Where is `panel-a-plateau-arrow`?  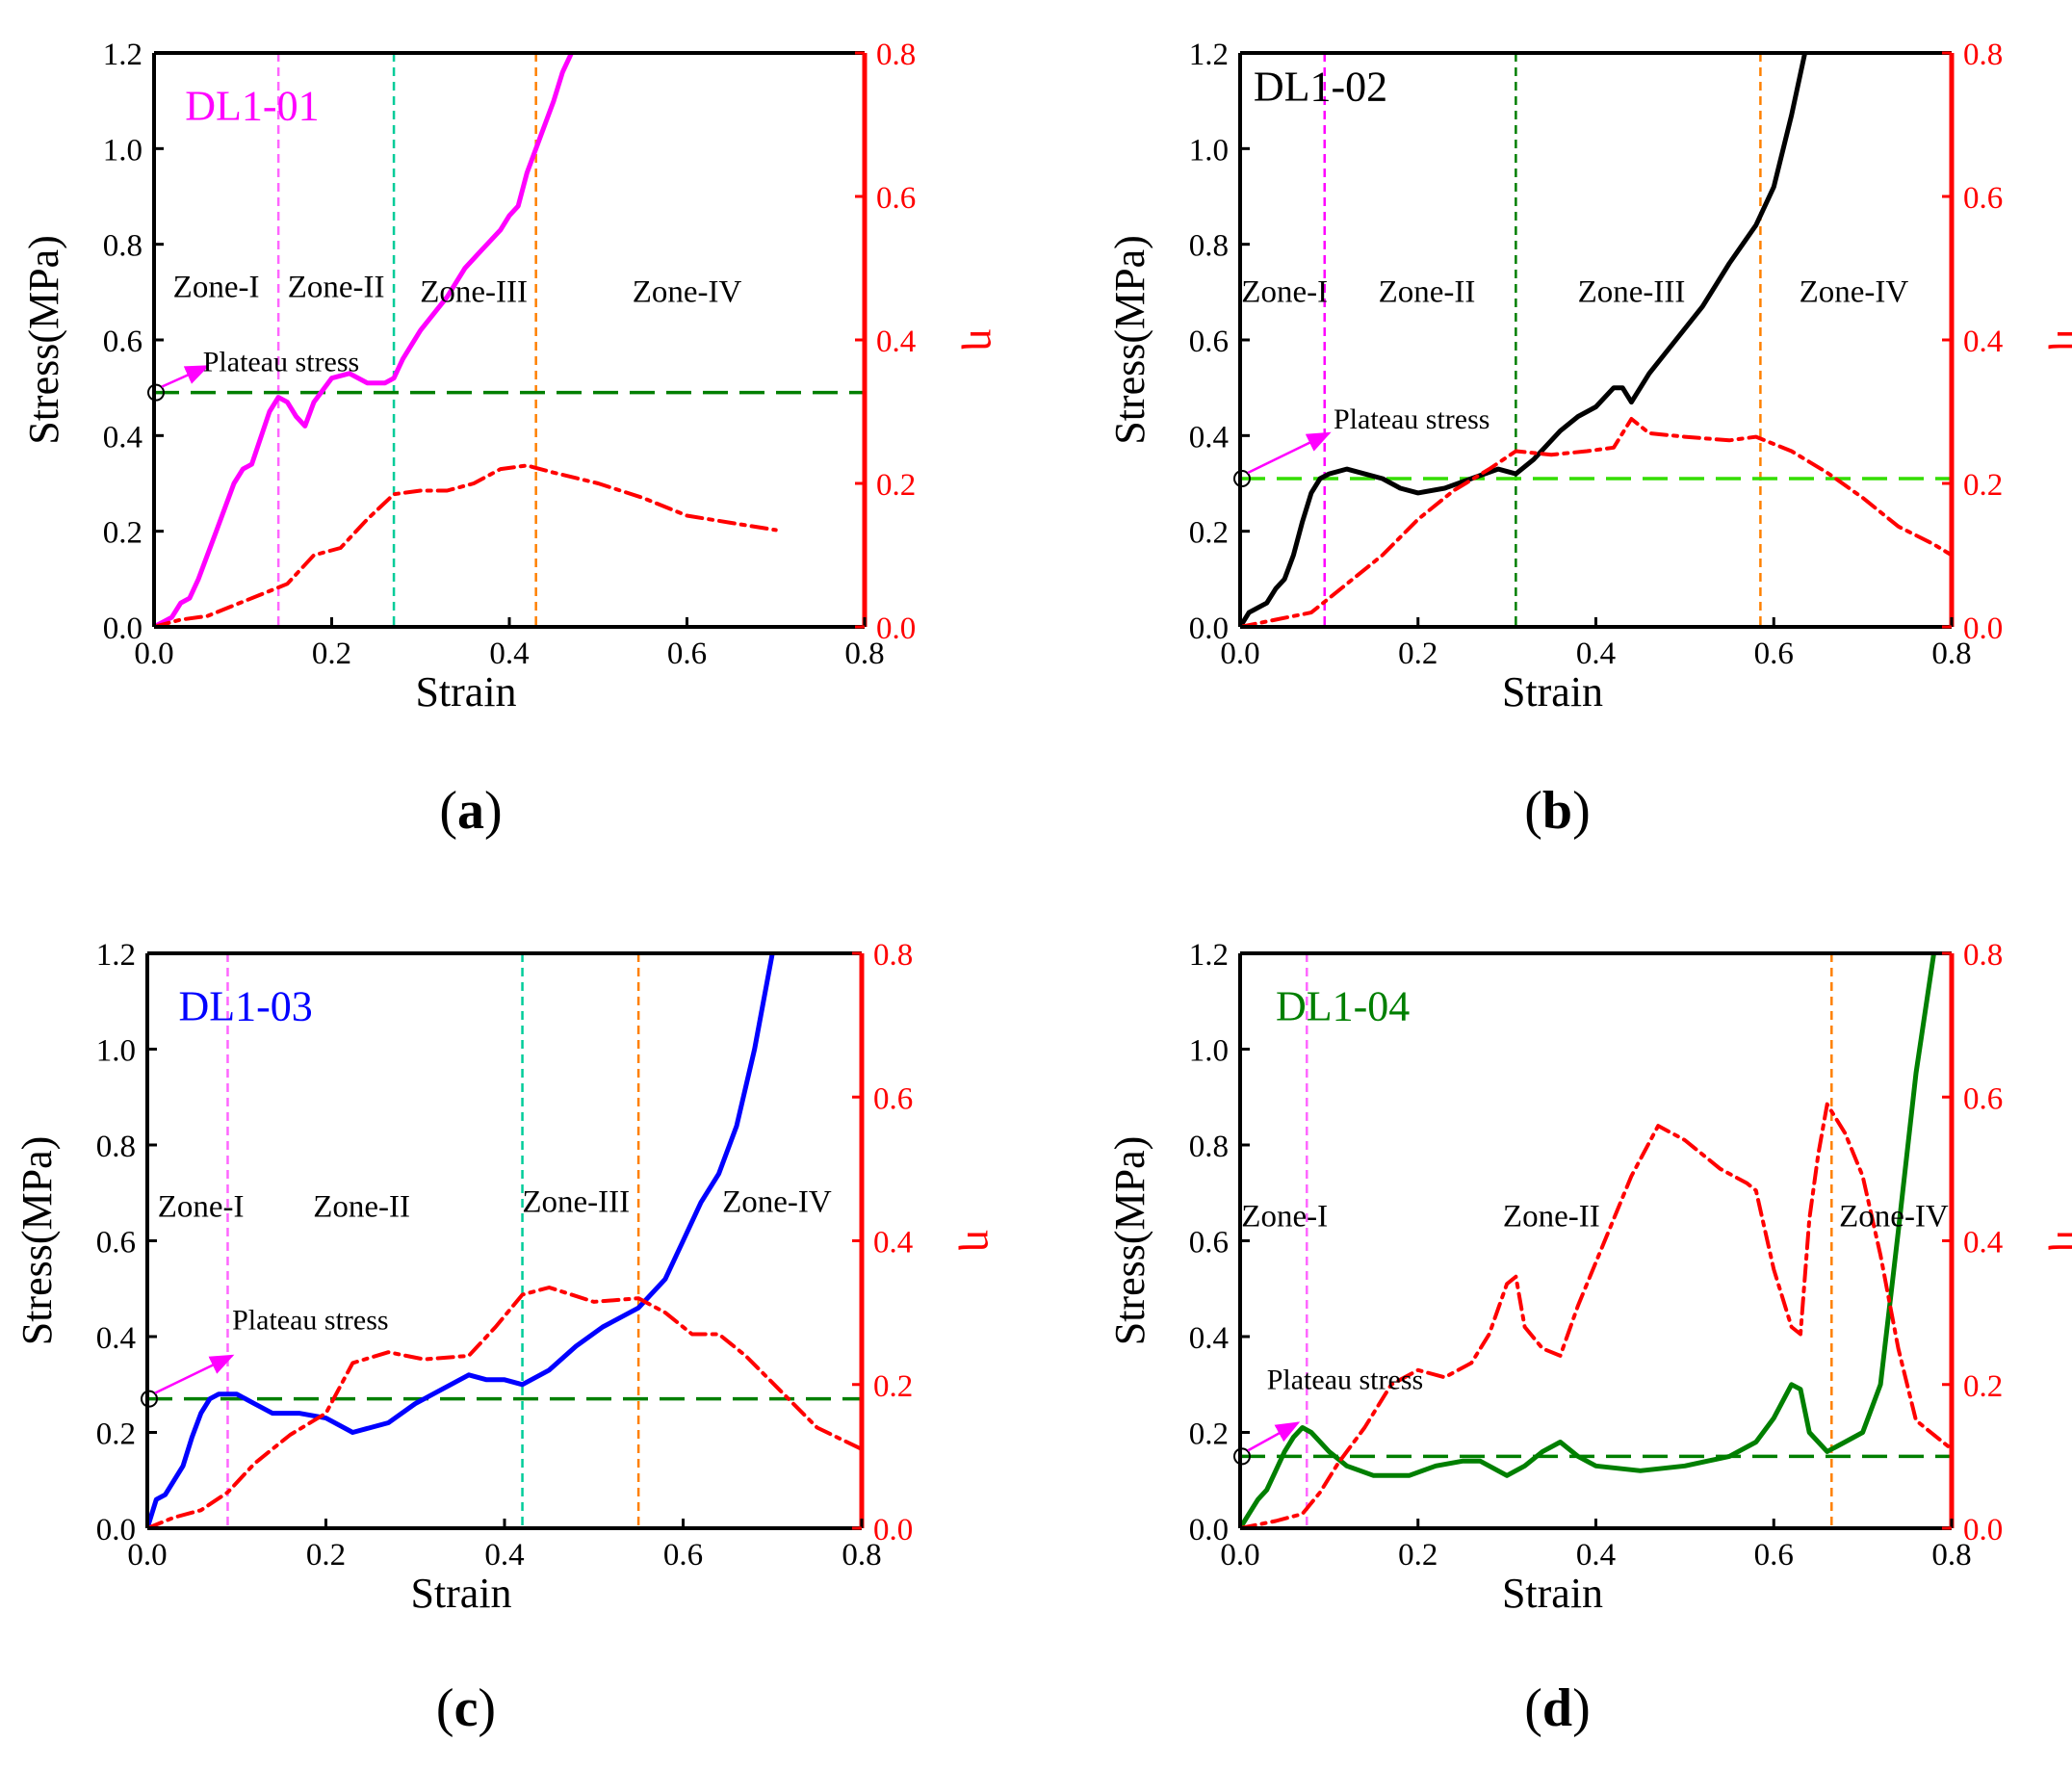
panel-a-plateau-arrow is located at coordinates (185, 377).